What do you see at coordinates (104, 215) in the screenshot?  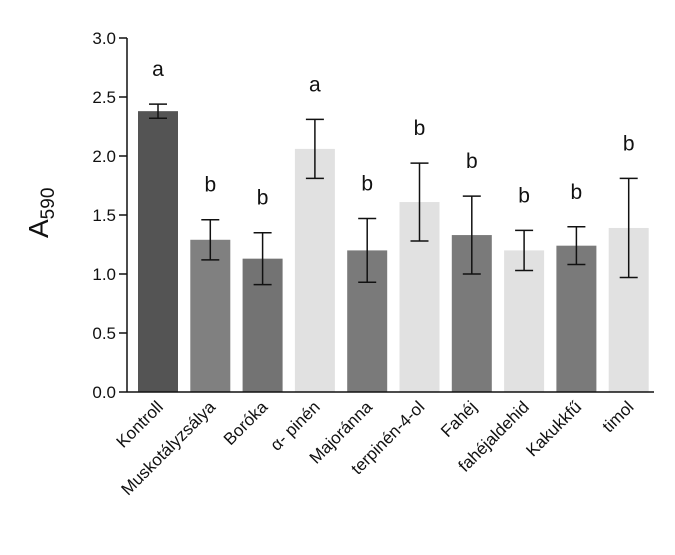 I see `y-tick-label: 1.5` at bounding box center [104, 215].